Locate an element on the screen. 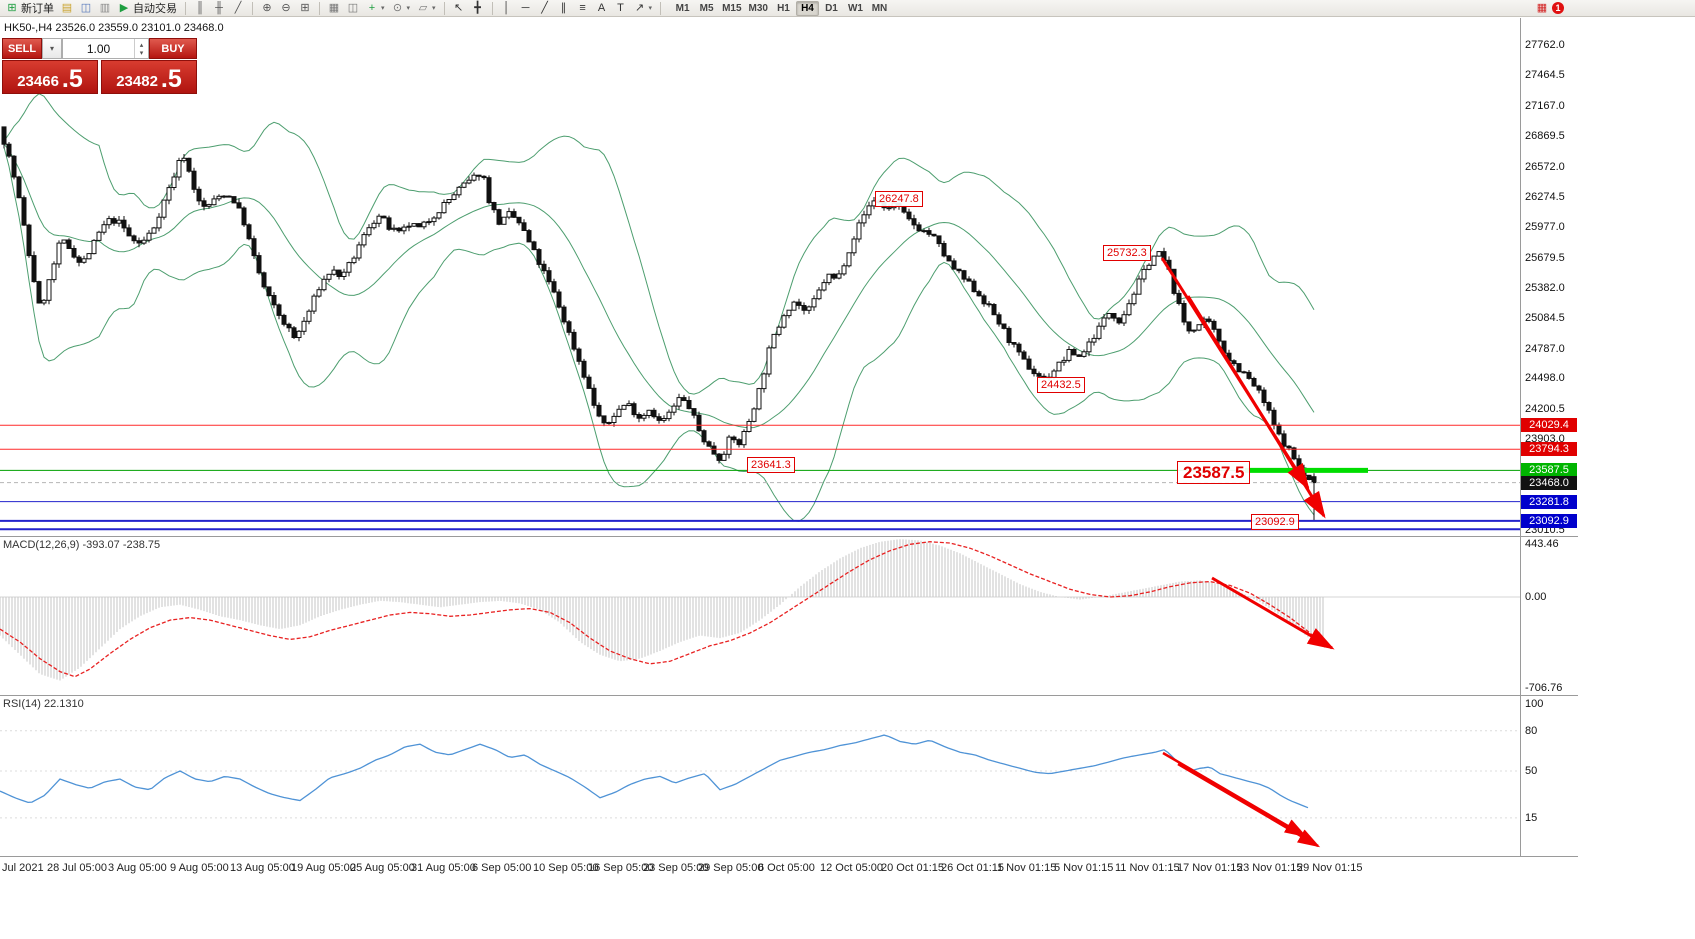  cursor-button: ↖ is located at coordinates (459, 8).